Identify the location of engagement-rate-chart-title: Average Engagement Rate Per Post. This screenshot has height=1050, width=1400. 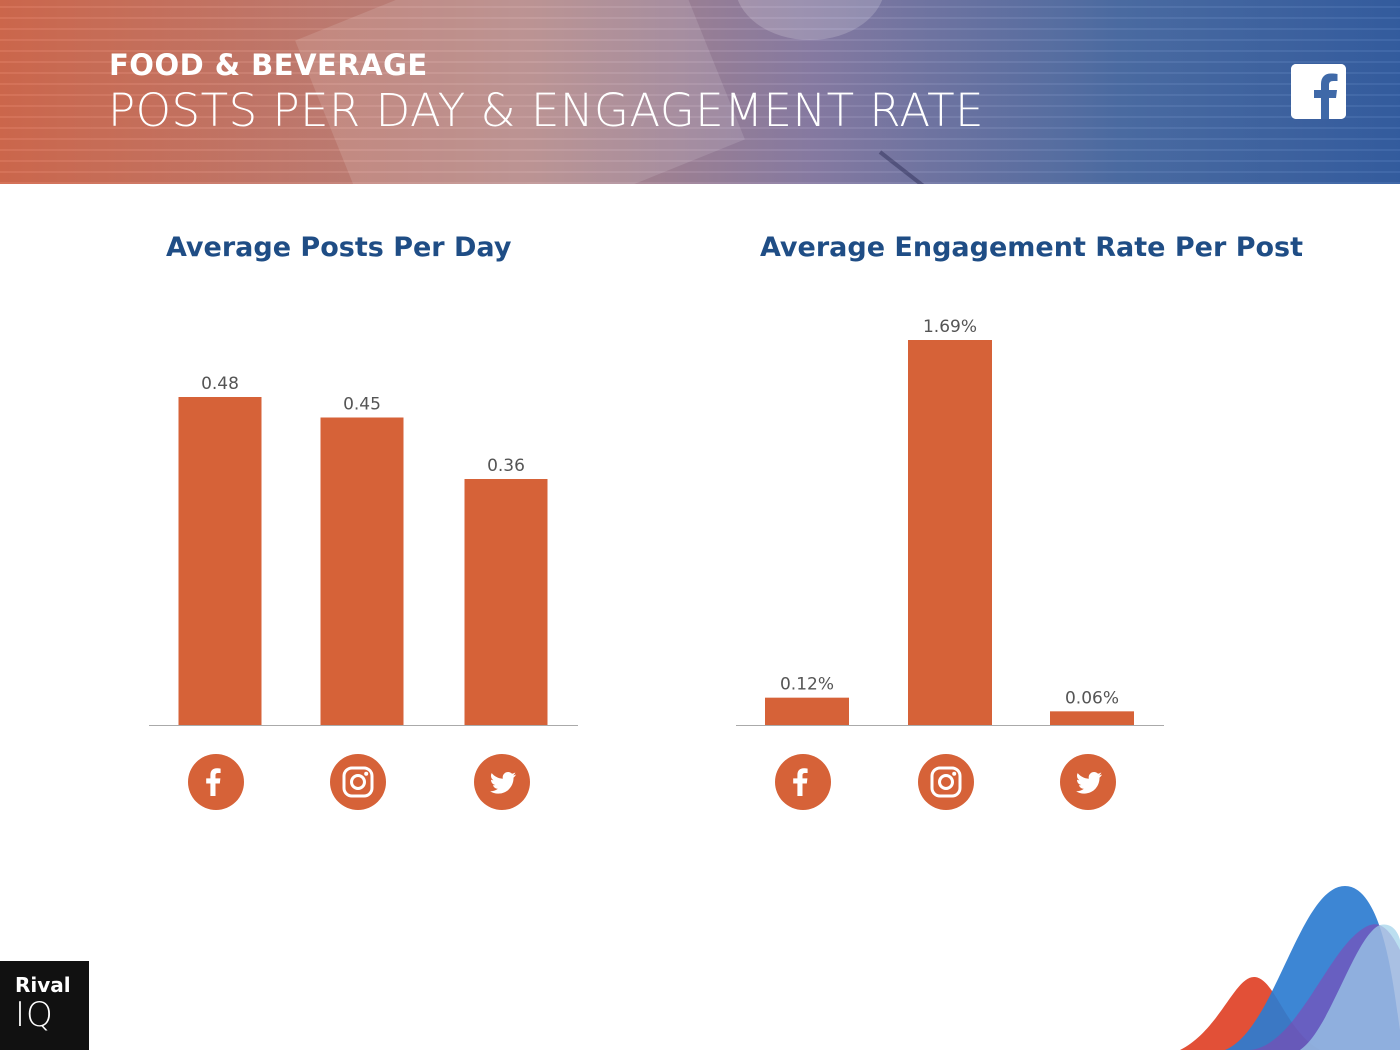
(1032, 247).